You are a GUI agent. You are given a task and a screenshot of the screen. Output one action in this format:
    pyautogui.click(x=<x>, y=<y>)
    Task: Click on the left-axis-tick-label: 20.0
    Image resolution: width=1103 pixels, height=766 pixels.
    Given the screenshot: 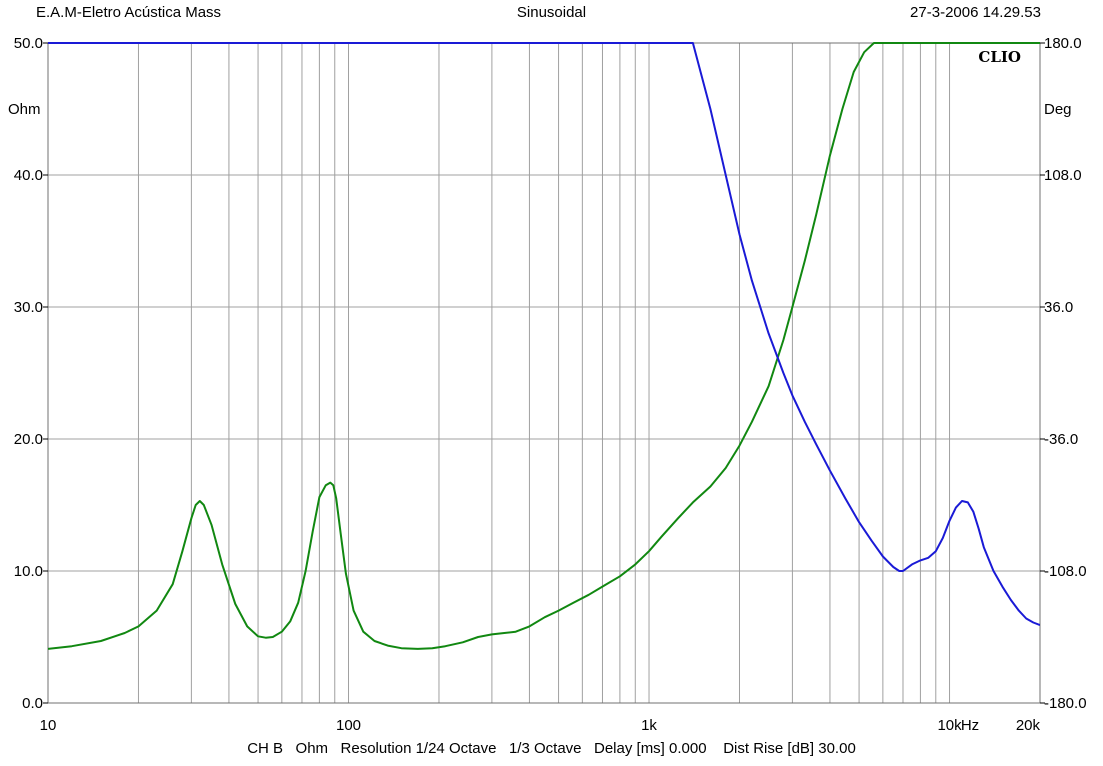 What is the action you would take?
    pyautogui.click(x=28, y=439)
    